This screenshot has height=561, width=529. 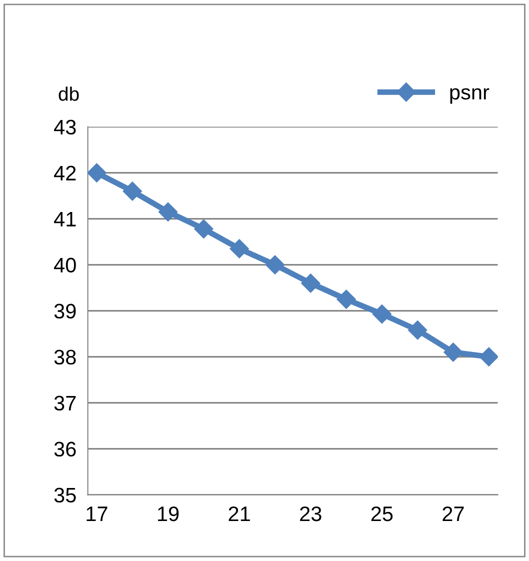 What do you see at coordinates (65, 357) in the screenshot?
I see `y-tick-label: 38` at bounding box center [65, 357].